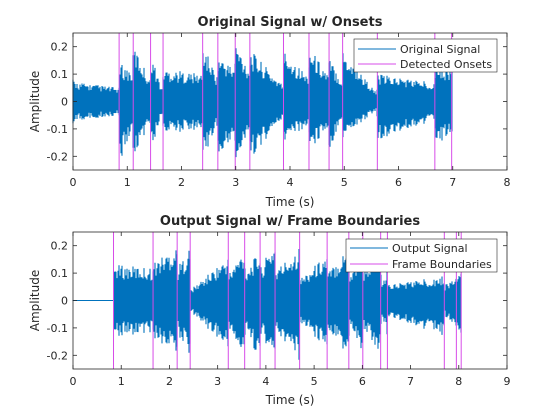 This screenshot has height=420, width=560. I want to click on legend-entry-detected-onsets: Detected Onsets, so click(446, 64).